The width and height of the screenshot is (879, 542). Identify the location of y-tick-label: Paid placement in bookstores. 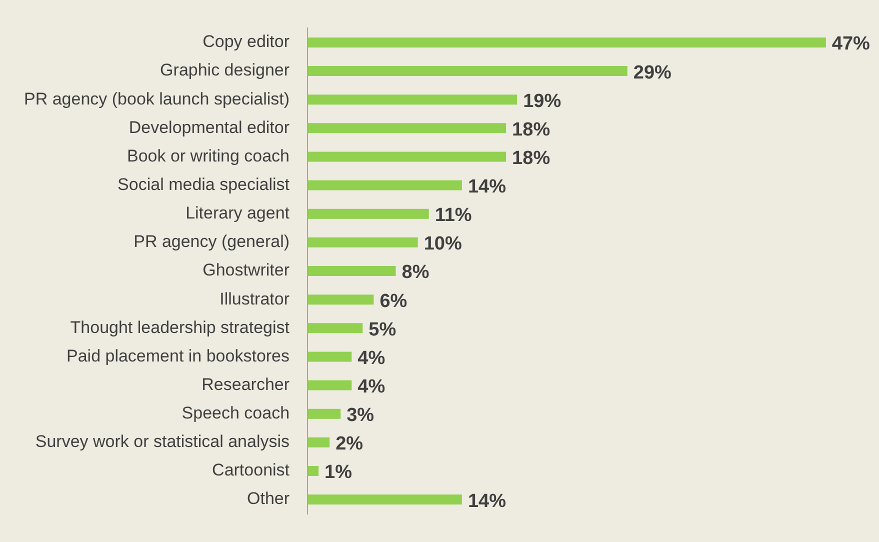
(178, 356).